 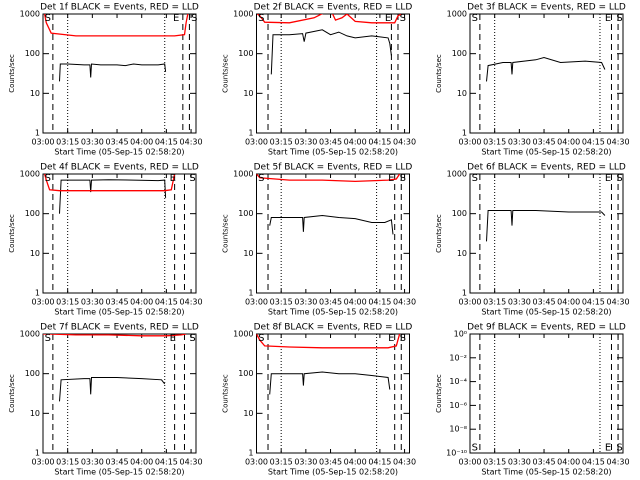 What do you see at coordinates (546, 8) in the screenshot?
I see `chart-title: Det 3f BLACK = Events, RED = LLD` at bounding box center [546, 8].